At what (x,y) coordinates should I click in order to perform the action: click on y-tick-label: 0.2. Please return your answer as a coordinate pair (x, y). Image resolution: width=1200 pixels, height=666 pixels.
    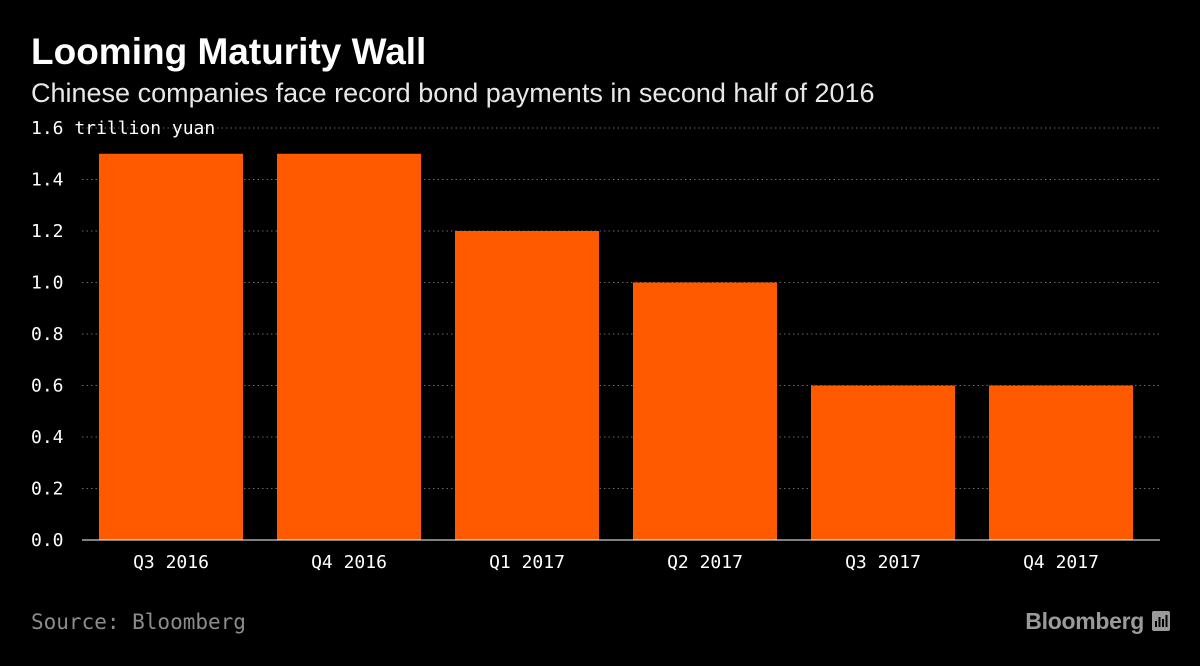
    Looking at the image, I should click on (47, 489).